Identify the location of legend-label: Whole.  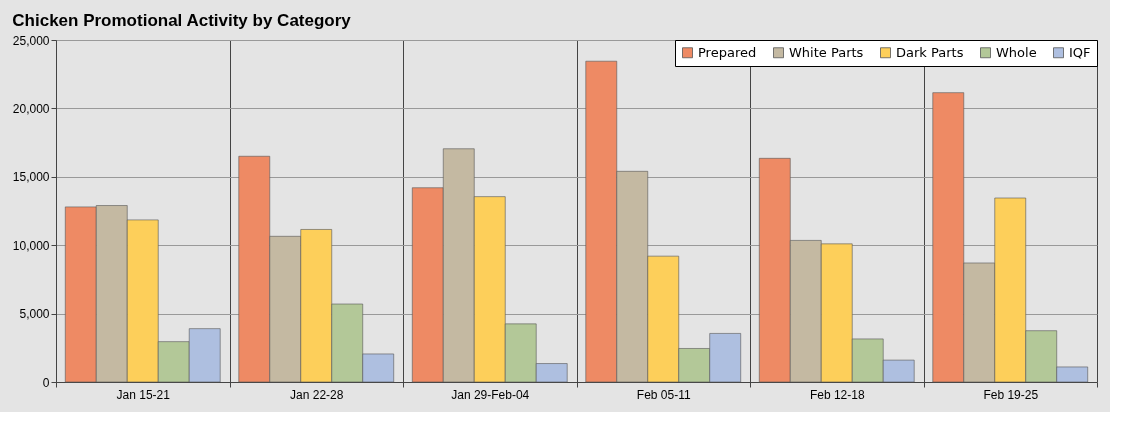
(1016, 52).